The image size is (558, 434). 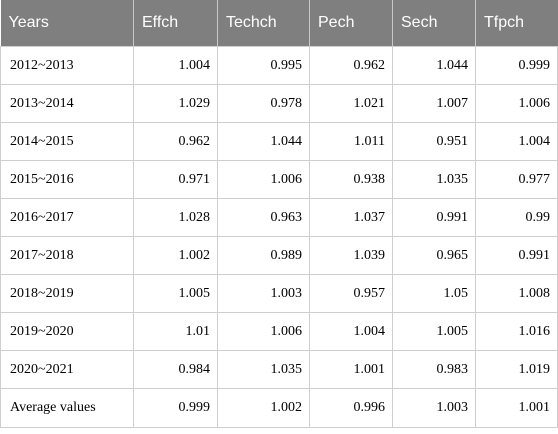 I want to click on value-cell: 1.028, so click(x=175, y=217).